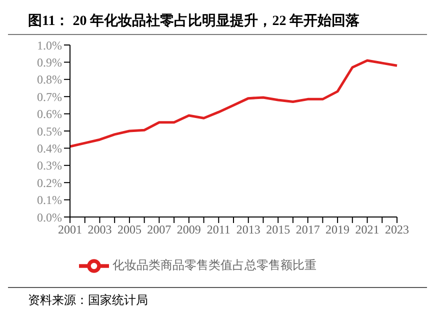  I want to click on y-tick-label: 0.3%, so click(49, 165).